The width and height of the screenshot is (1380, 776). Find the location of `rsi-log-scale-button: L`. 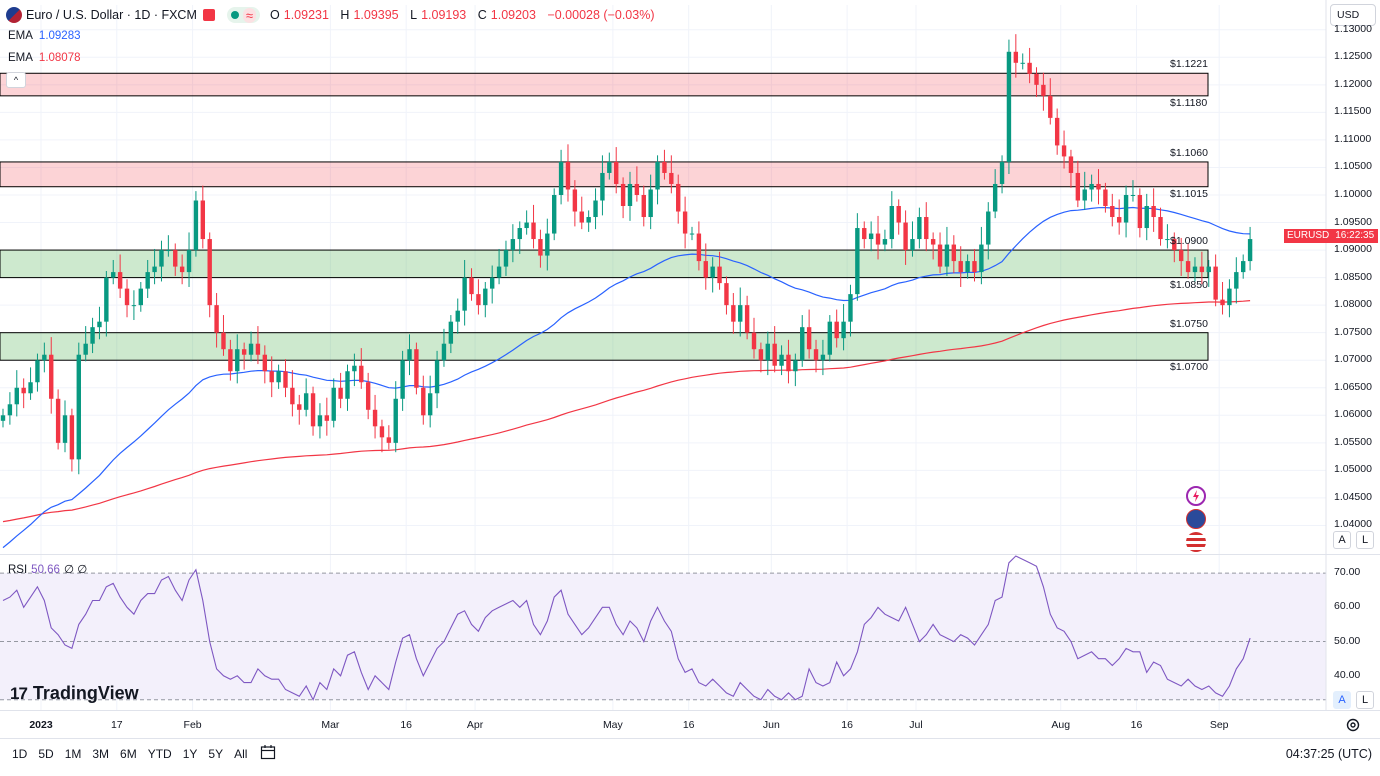

rsi-log-scale-button: L is located at coordinates (1365, 700).